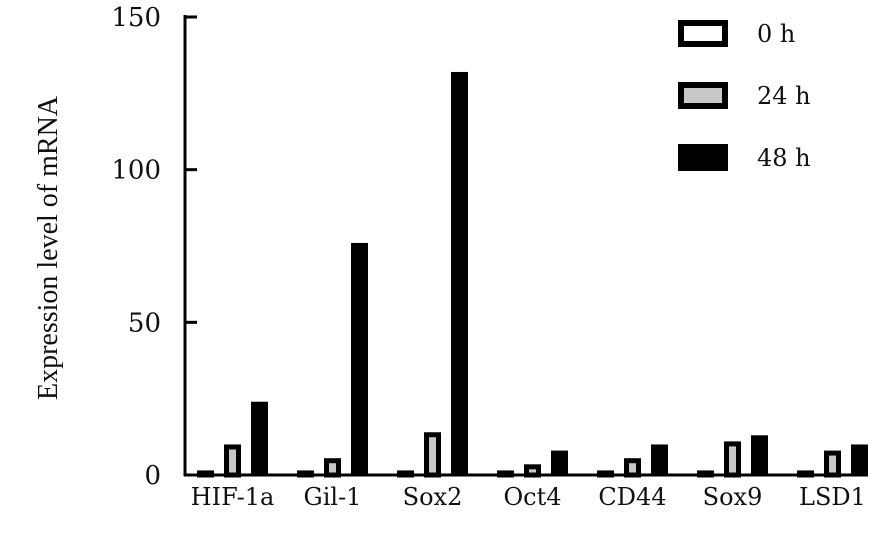 This screenshot has width=886, height=550. I want to click on bar-48h-HIF-1a, so click(259, 438).